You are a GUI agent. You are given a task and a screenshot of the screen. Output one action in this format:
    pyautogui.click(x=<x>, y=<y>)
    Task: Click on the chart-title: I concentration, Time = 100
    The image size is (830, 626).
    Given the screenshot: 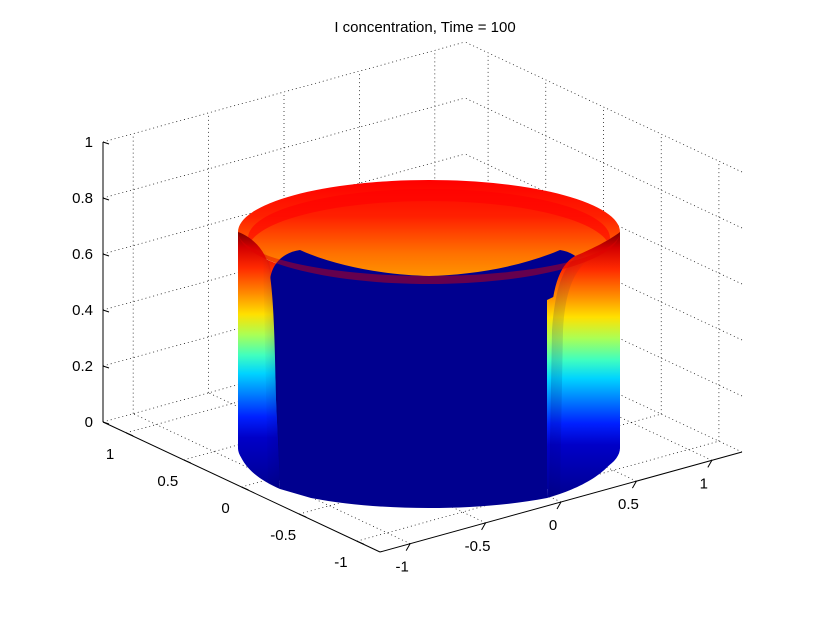 What is the action you would take?
    pyautogui.click(x=424, y=27)
    